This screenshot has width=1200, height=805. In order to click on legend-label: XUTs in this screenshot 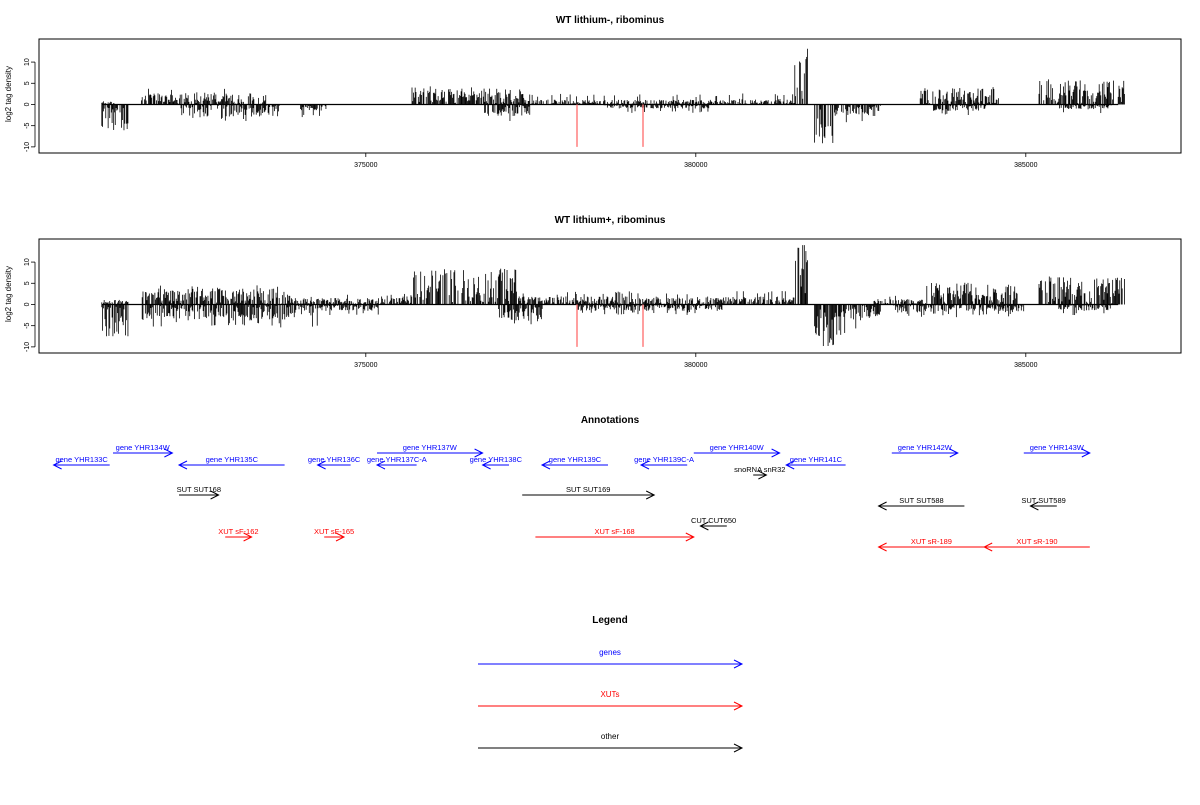, I will do `click(609, 694)`.